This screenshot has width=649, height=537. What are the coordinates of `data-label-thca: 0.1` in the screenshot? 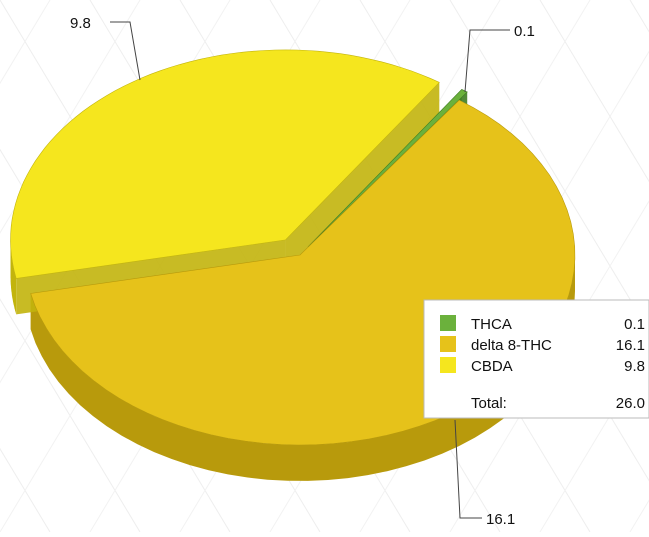 It's located at (524, 31).